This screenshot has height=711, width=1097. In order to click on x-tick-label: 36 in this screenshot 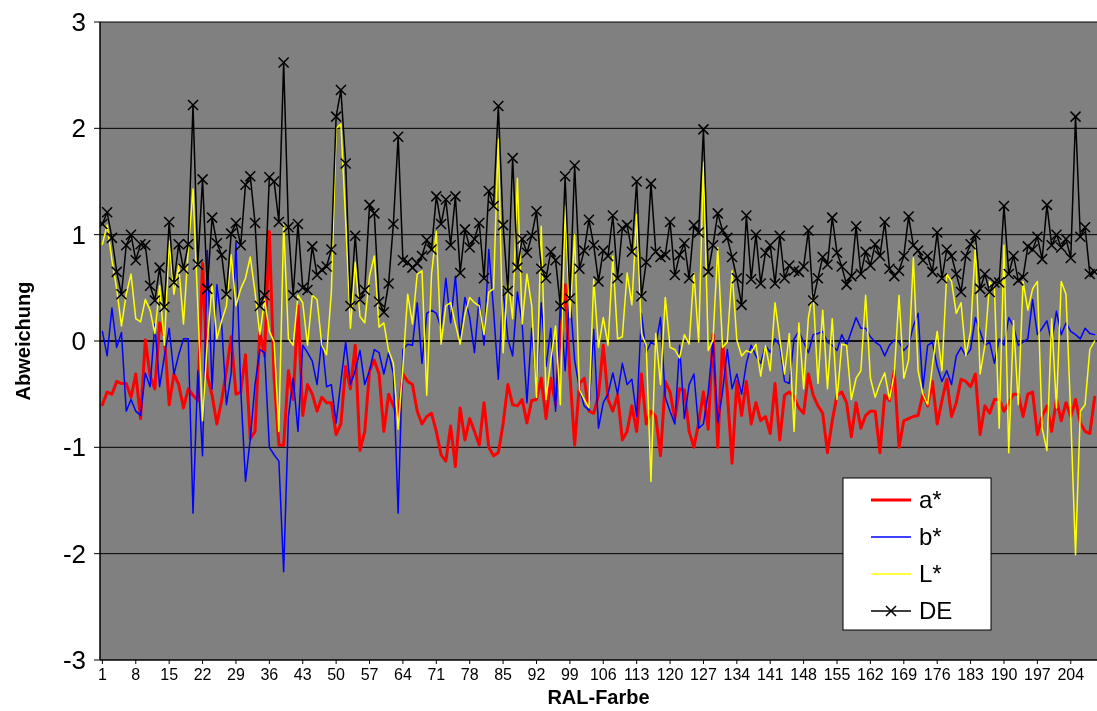, I will do `click(269, 674)`.